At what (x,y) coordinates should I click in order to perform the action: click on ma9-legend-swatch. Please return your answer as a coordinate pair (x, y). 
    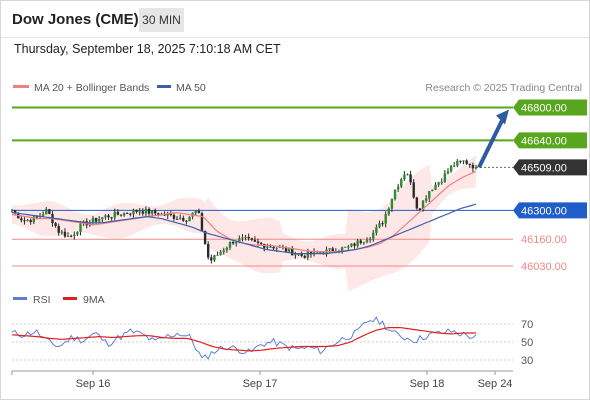
    Looking at the image, I should click on (70, 298).